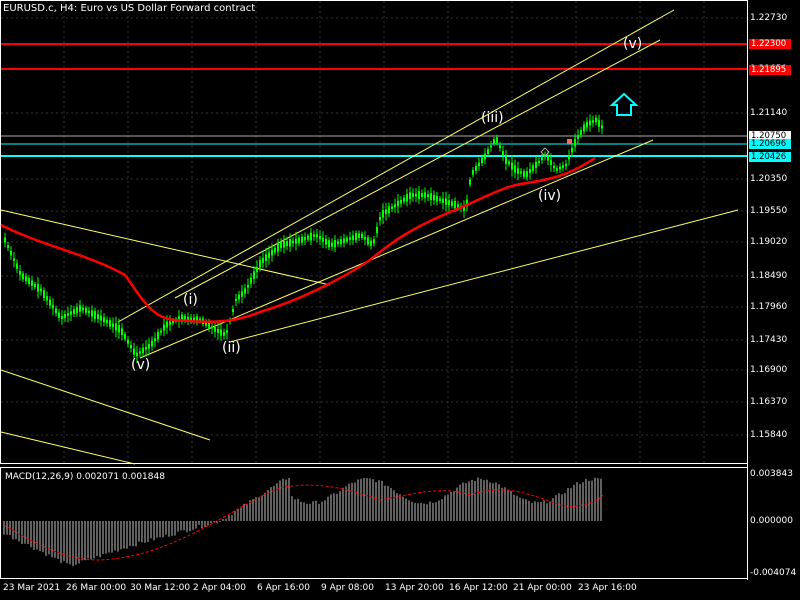  I want to click on symbol-description: Euro vs US Dollar Forward contract, so click(168, 8).